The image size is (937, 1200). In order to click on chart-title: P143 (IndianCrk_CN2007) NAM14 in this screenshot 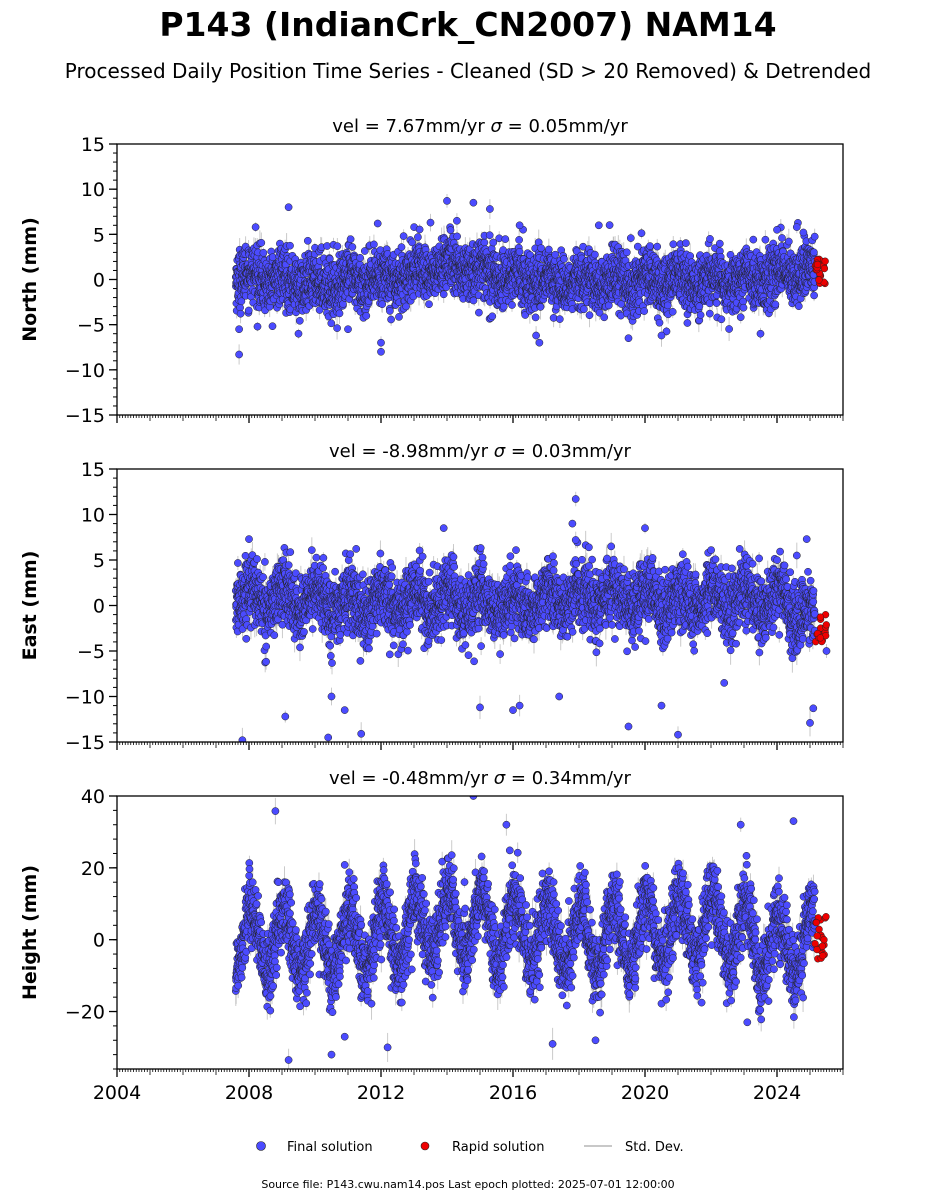, I will do `click(467, 24)`.